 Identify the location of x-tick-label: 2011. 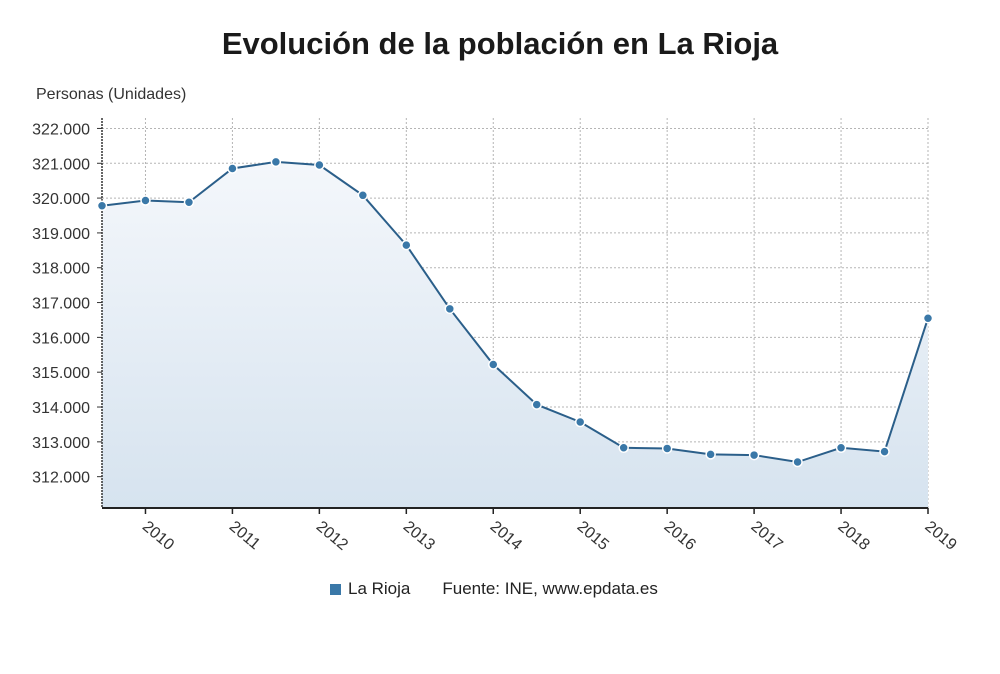
(244, 535).